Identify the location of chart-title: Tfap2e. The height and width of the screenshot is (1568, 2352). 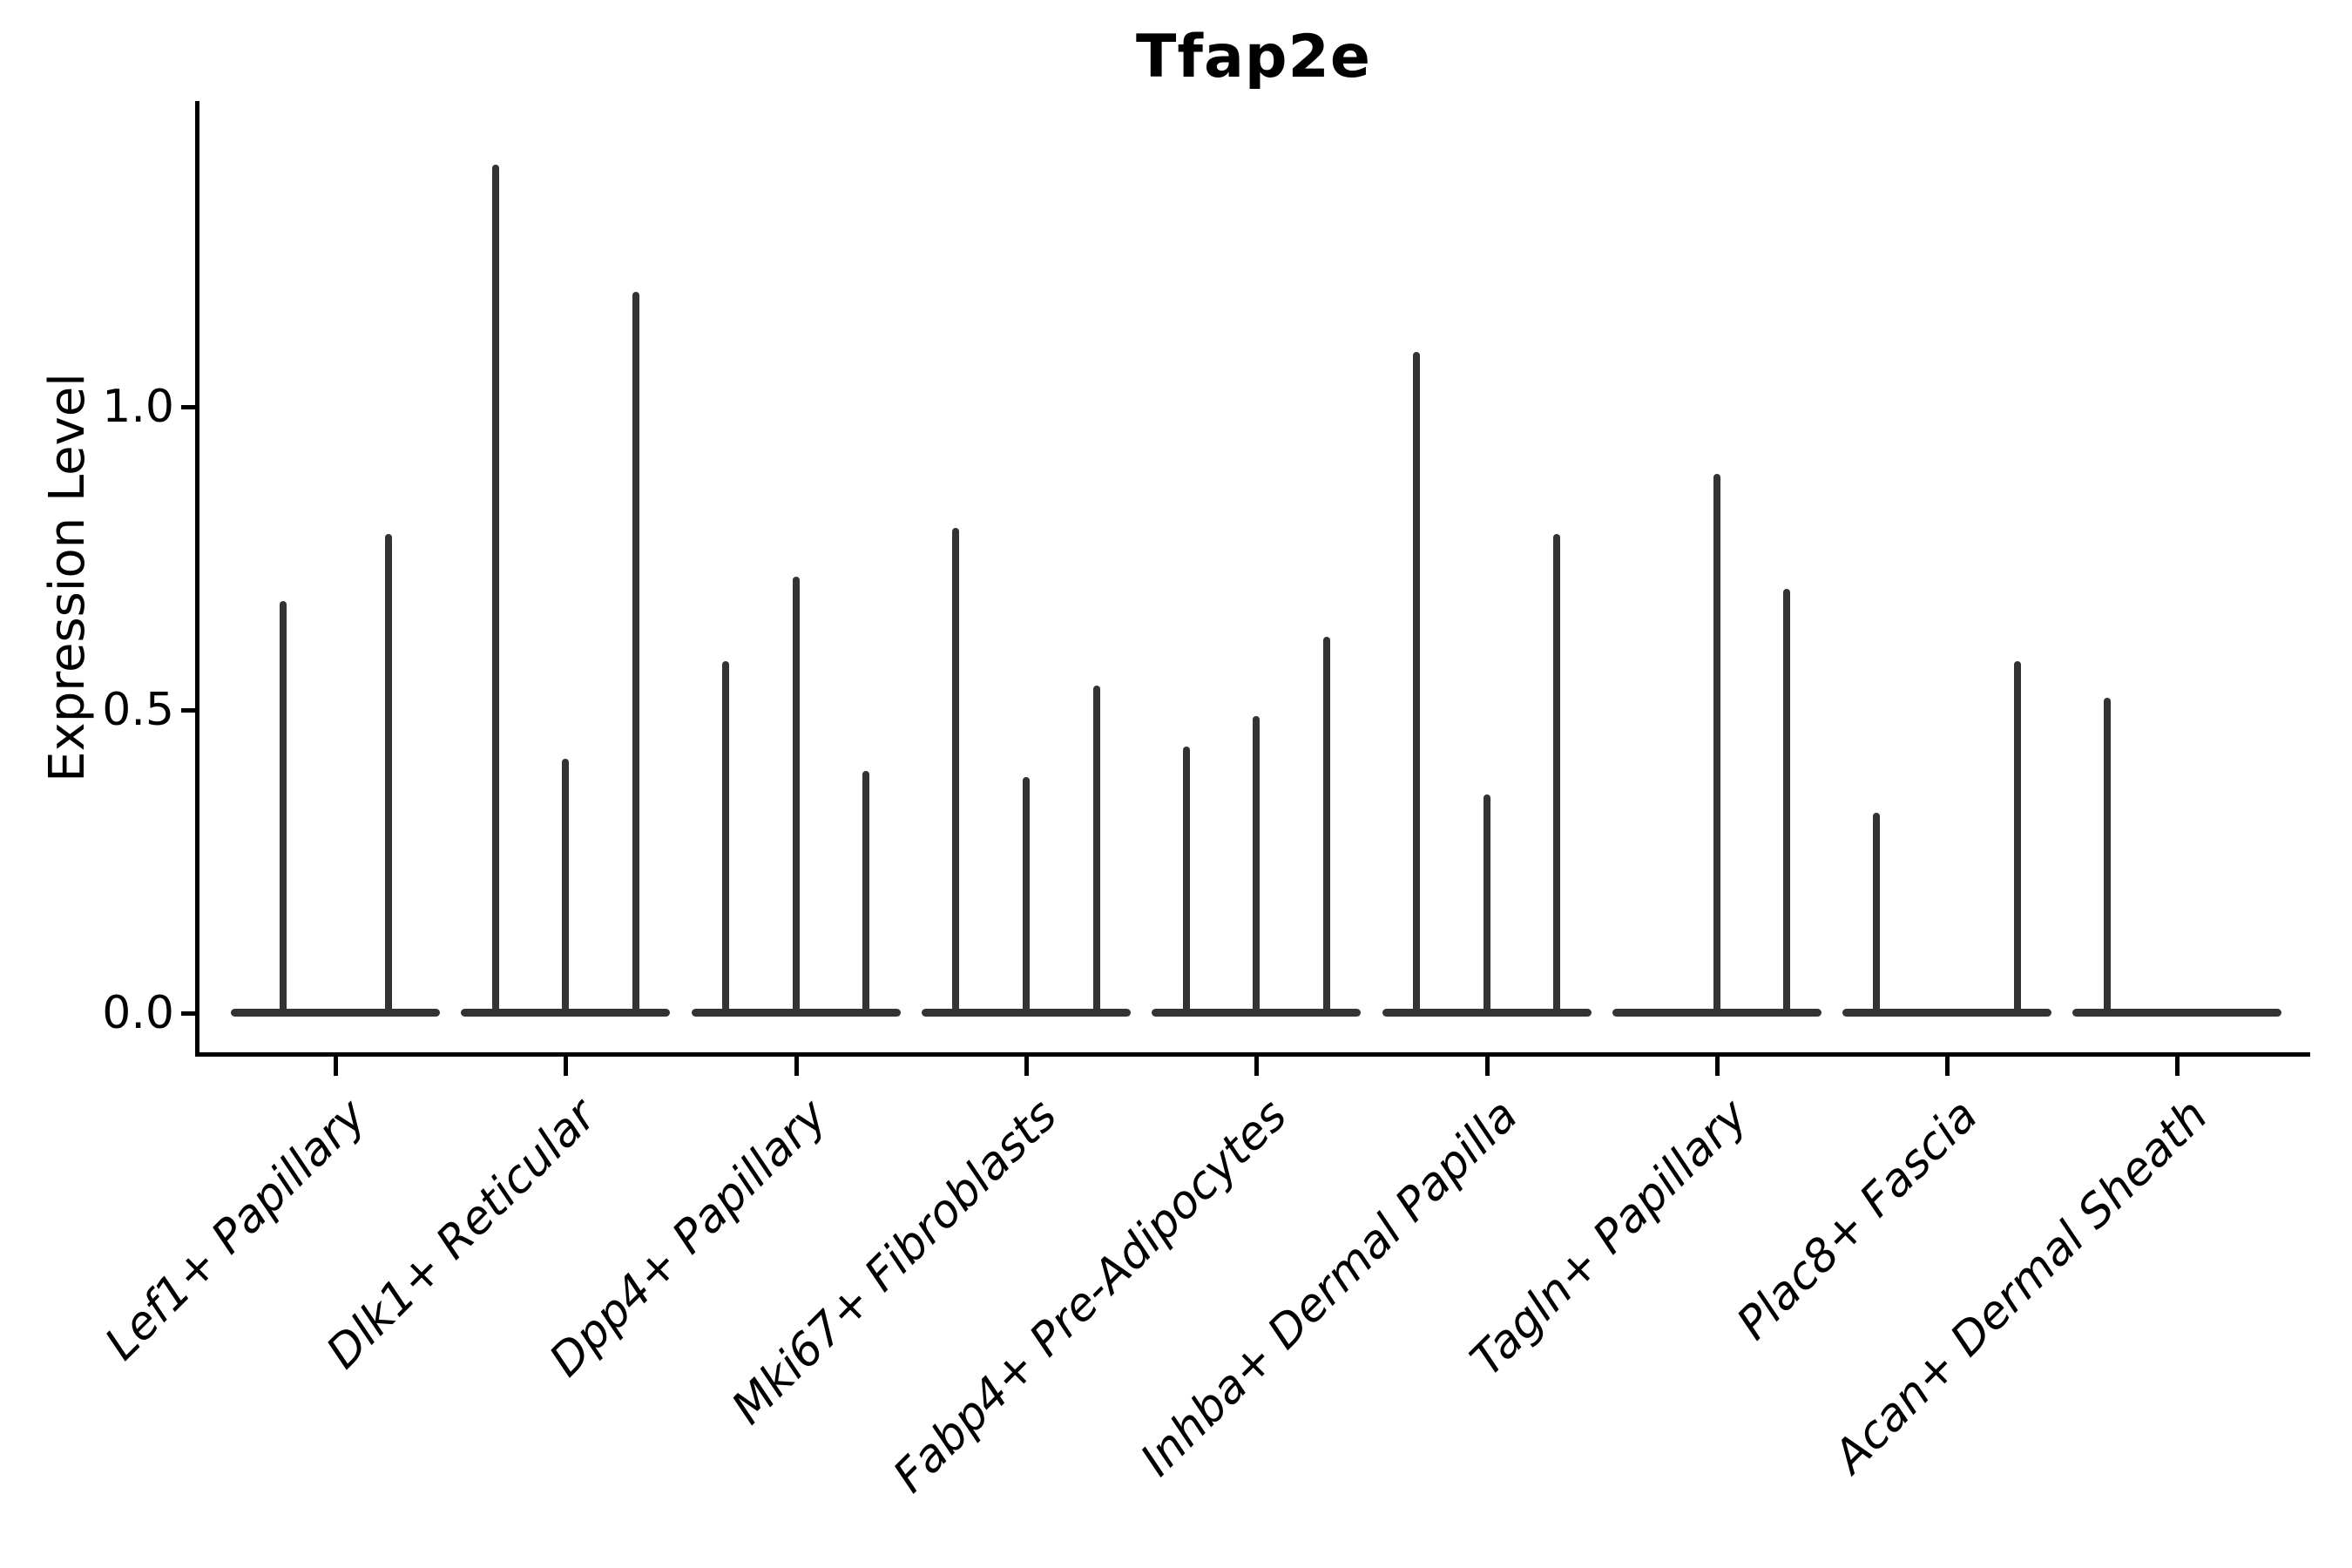
(1253, 57).